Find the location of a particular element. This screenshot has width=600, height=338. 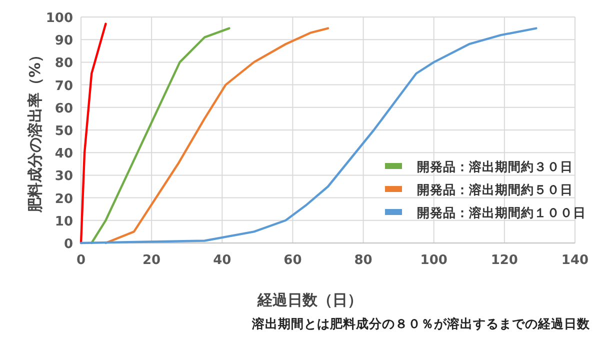

x-axis-title: 経過日数（日） is located at coordinates (309, 300).